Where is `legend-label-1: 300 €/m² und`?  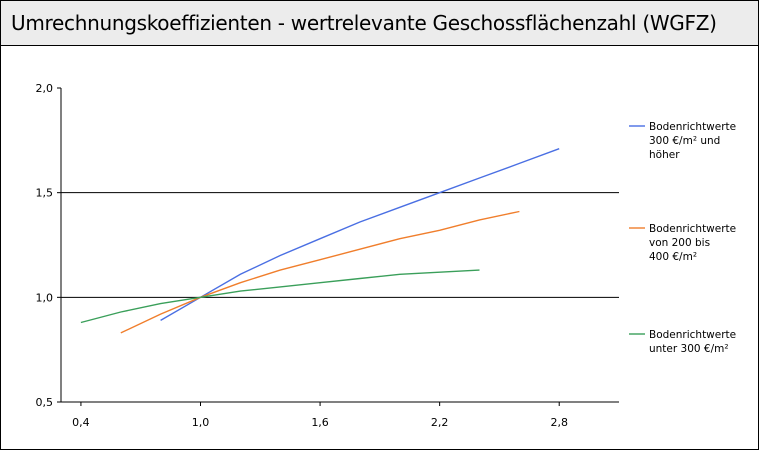
legend-label-1: 300 €/m² und is located at coordinates (684, 141).